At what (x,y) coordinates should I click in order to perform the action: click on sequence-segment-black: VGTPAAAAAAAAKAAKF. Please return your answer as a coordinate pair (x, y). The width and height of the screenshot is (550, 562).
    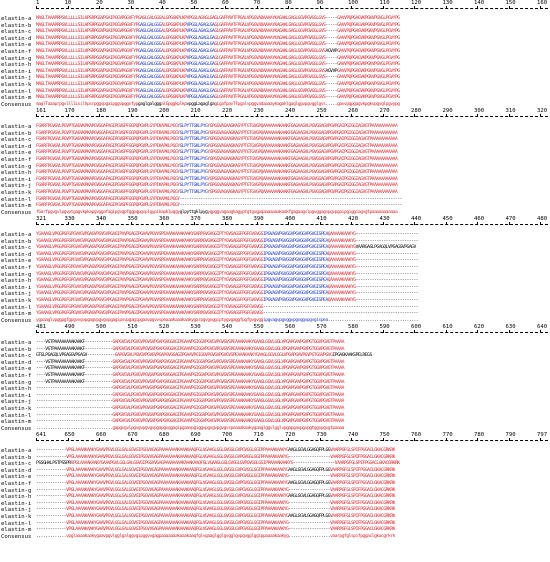
    Looking at the image, I should click on (65, 362).